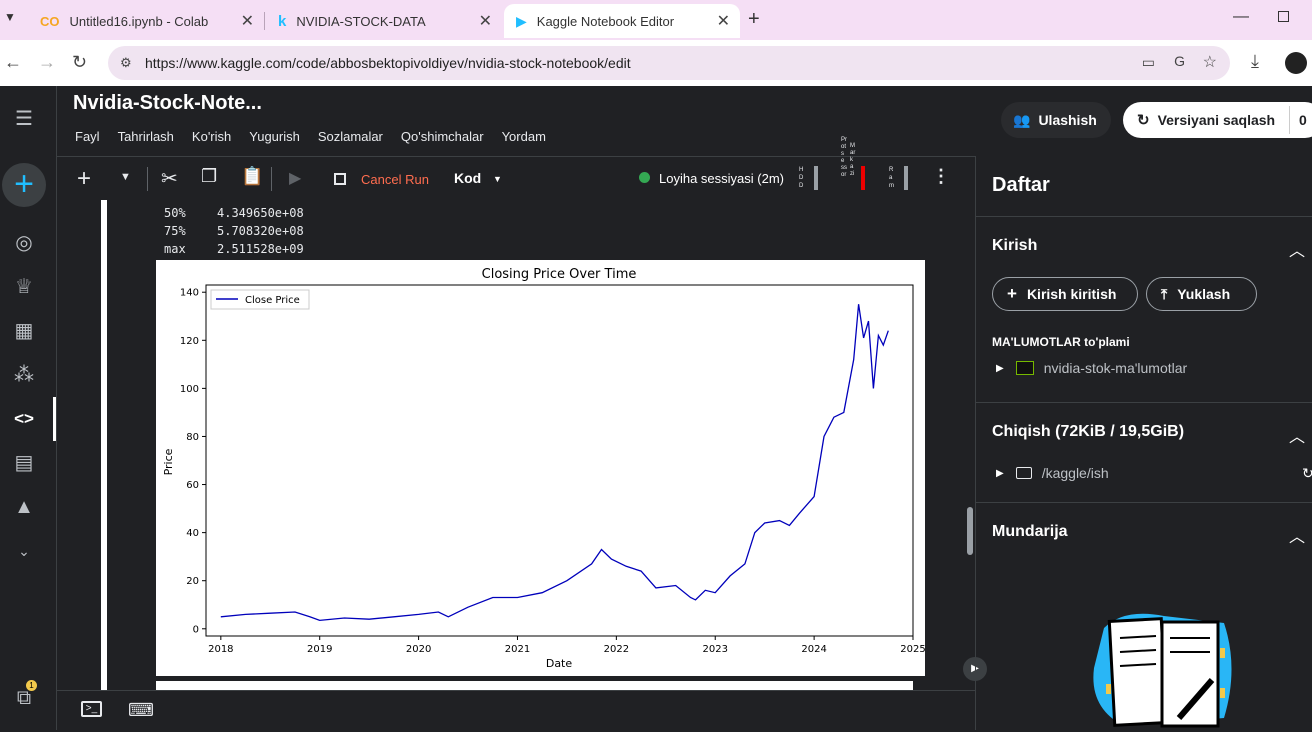 The image size is (1312, 732). I want to click on save-version-button: ↻ Versiyani saqlash 0, so click(1217, 120).